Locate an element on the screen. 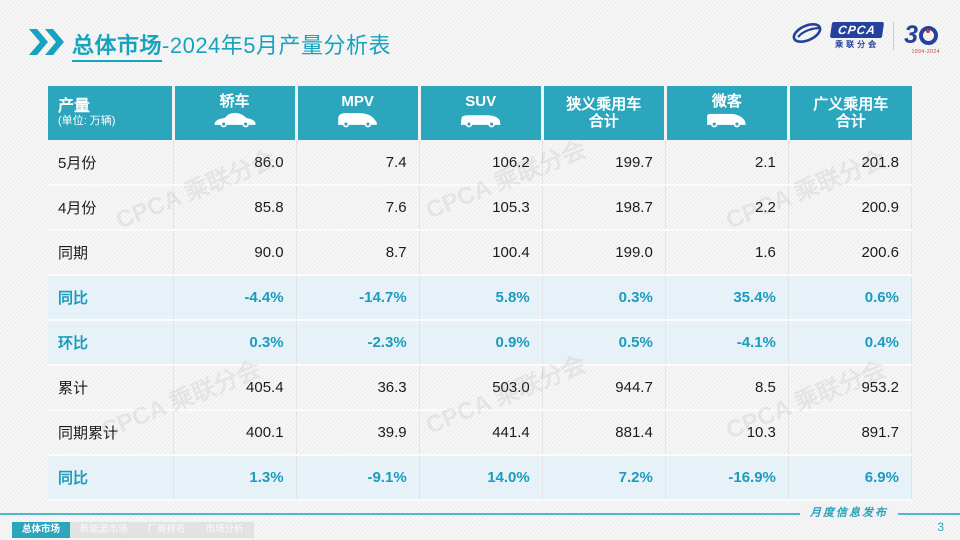 The image size is (960, 540). anniversary-years: 1994-2024 is located at coordinates (925, 52).